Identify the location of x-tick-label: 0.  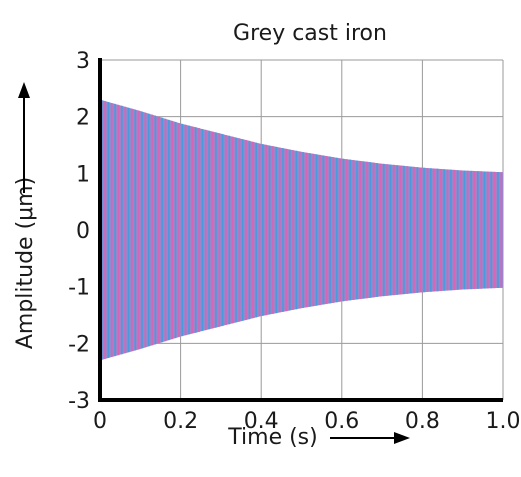
(100, 421).